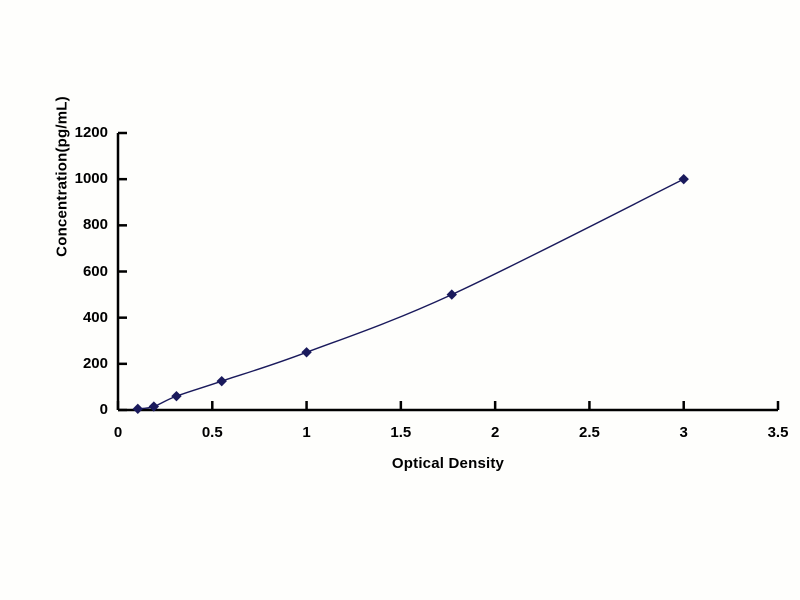 This screenshot has width=800, height=600. Describe the element at coordinates (95, 225) in the screenshot. I see `y-tick-label: 800` at that location.